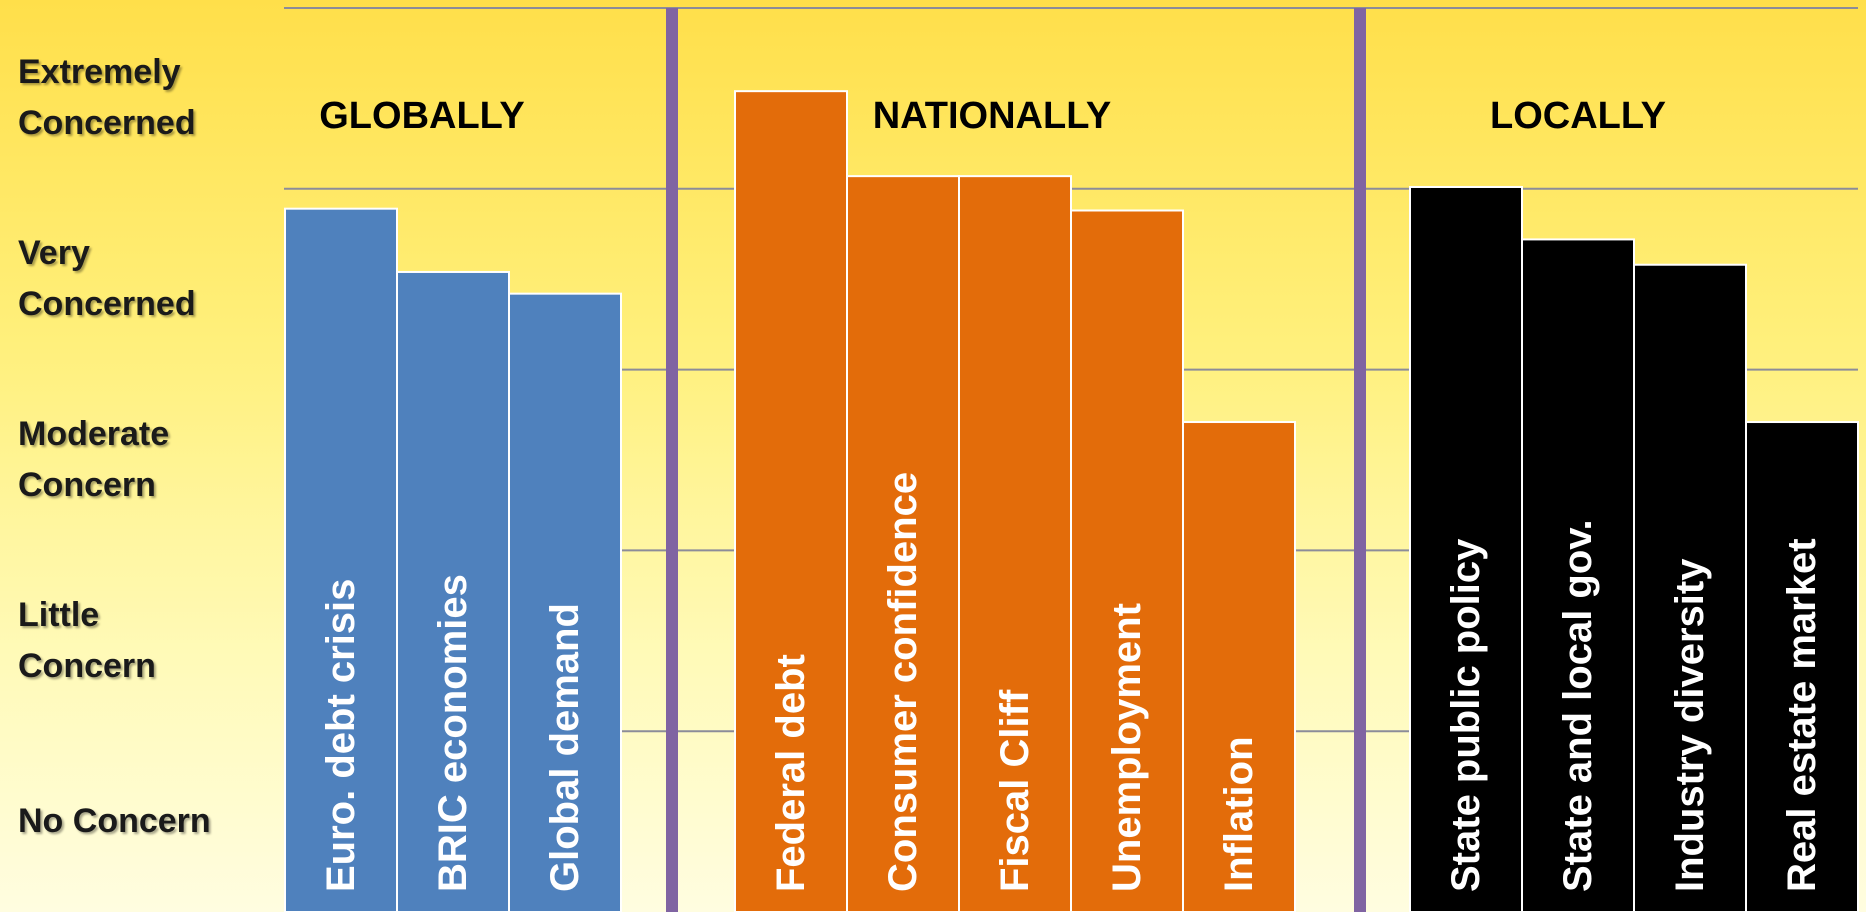 This screenshot has width=1866, height=912. Describe the element at coordinates (1015, 790) in the screenshot. I see `bar-label-nationally-3: Fiscal Cliff` at that location.